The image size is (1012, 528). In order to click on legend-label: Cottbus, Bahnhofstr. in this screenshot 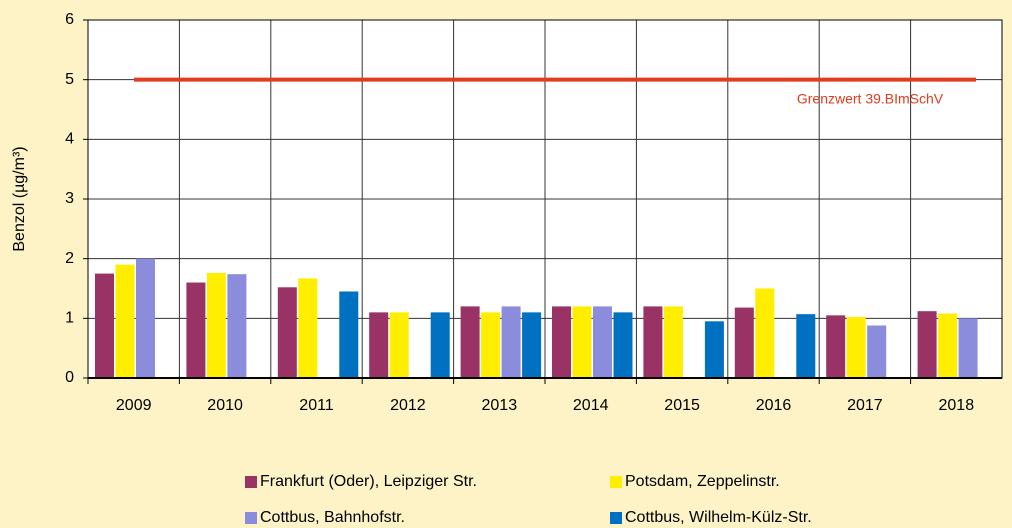, I will do `click(332, 517)`.